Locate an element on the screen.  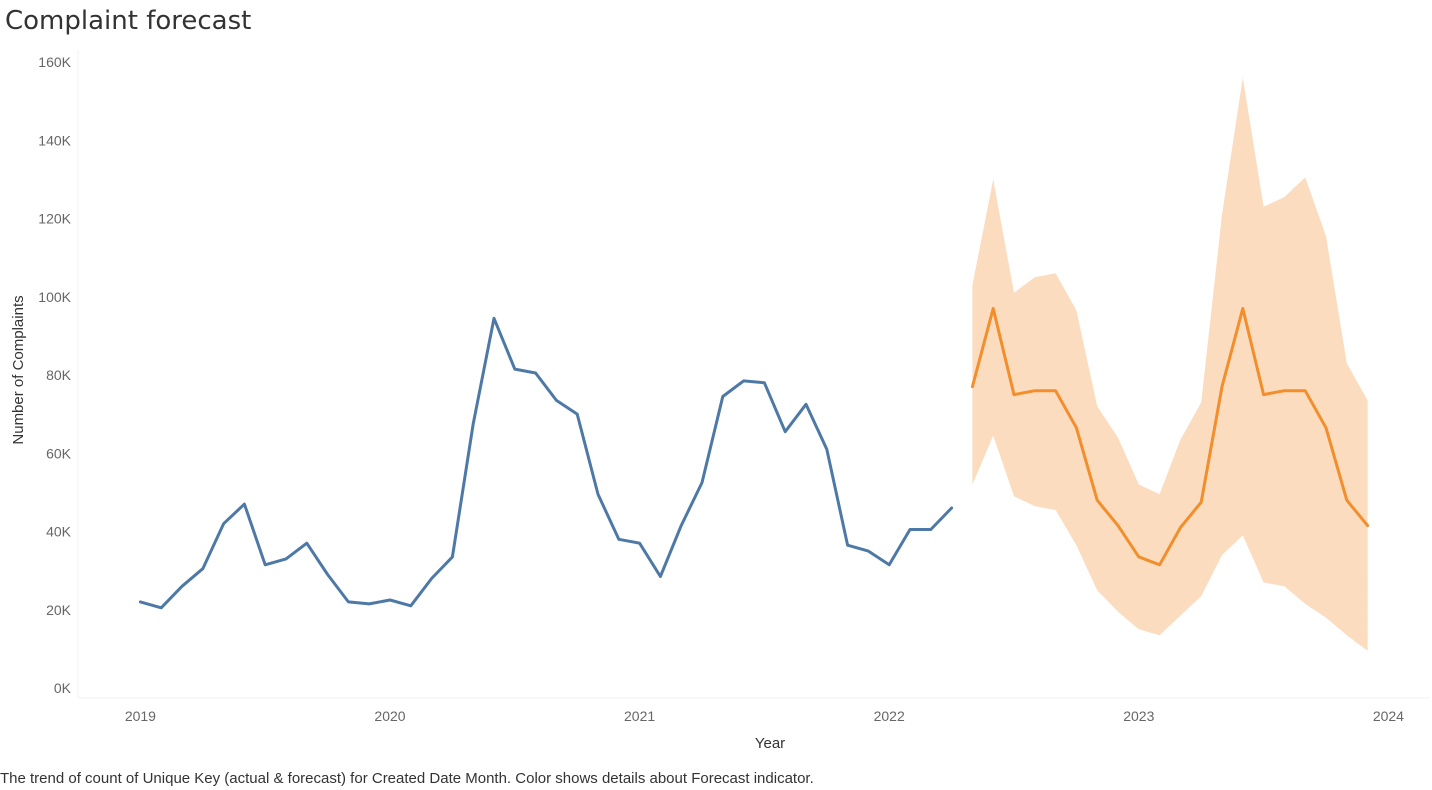
x-axis: 2019 2020 2021 2022 2023 2024 is located at coordinates (764, 716).